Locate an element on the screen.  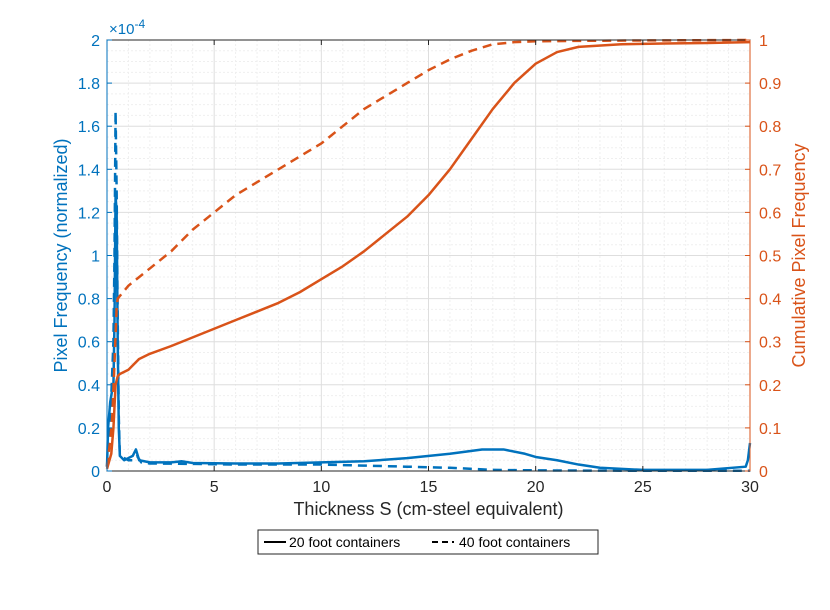
y-axis-left-label: Pixel Frequency (normalized) is located at coordinates (61, 255).